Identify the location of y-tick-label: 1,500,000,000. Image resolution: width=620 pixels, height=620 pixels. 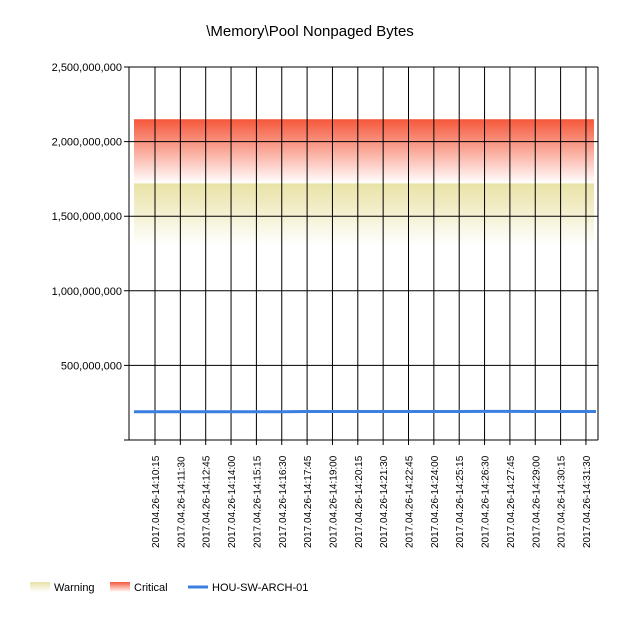
(87, 217).